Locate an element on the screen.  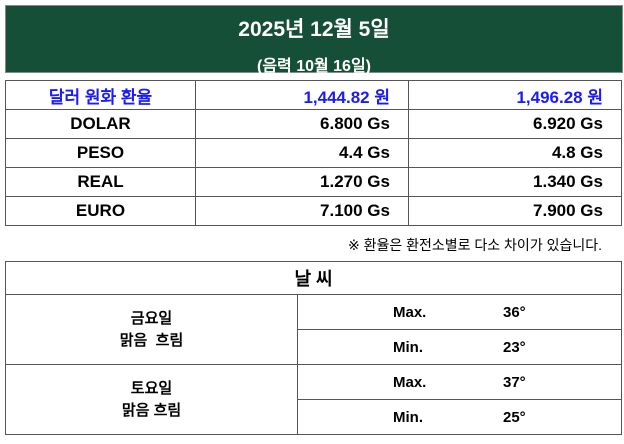
table-row: DOLAR 6.800 Gs 6.920 Gs is located at coordinates (314, 124).